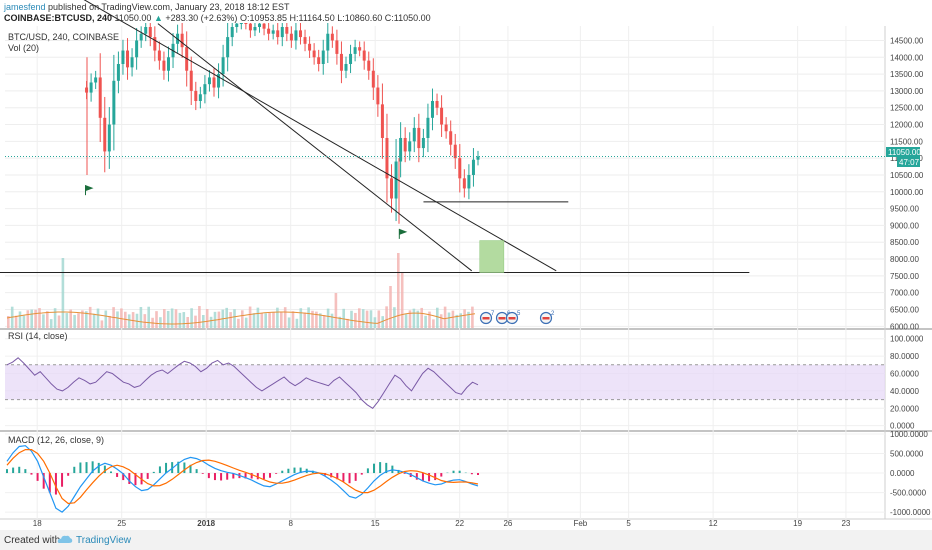 The width and height of the screenshot is (932, 550). Describe the element at coordinates (58, 18) in the screenshot. I see `symbol-name: COINBASE:BTCUSD, 240` at that location.